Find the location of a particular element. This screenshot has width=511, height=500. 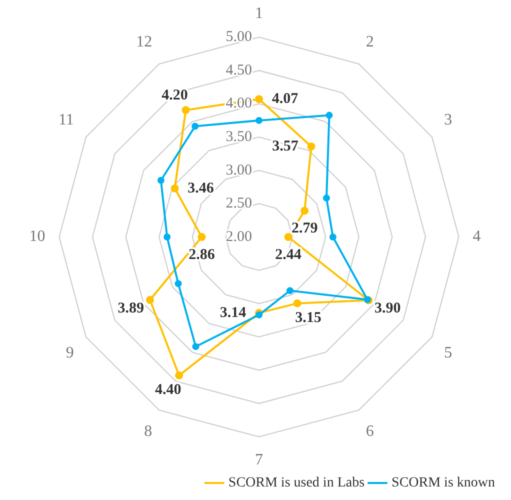

y-tick-label: 4.50 is located at coordinates (239, 70).